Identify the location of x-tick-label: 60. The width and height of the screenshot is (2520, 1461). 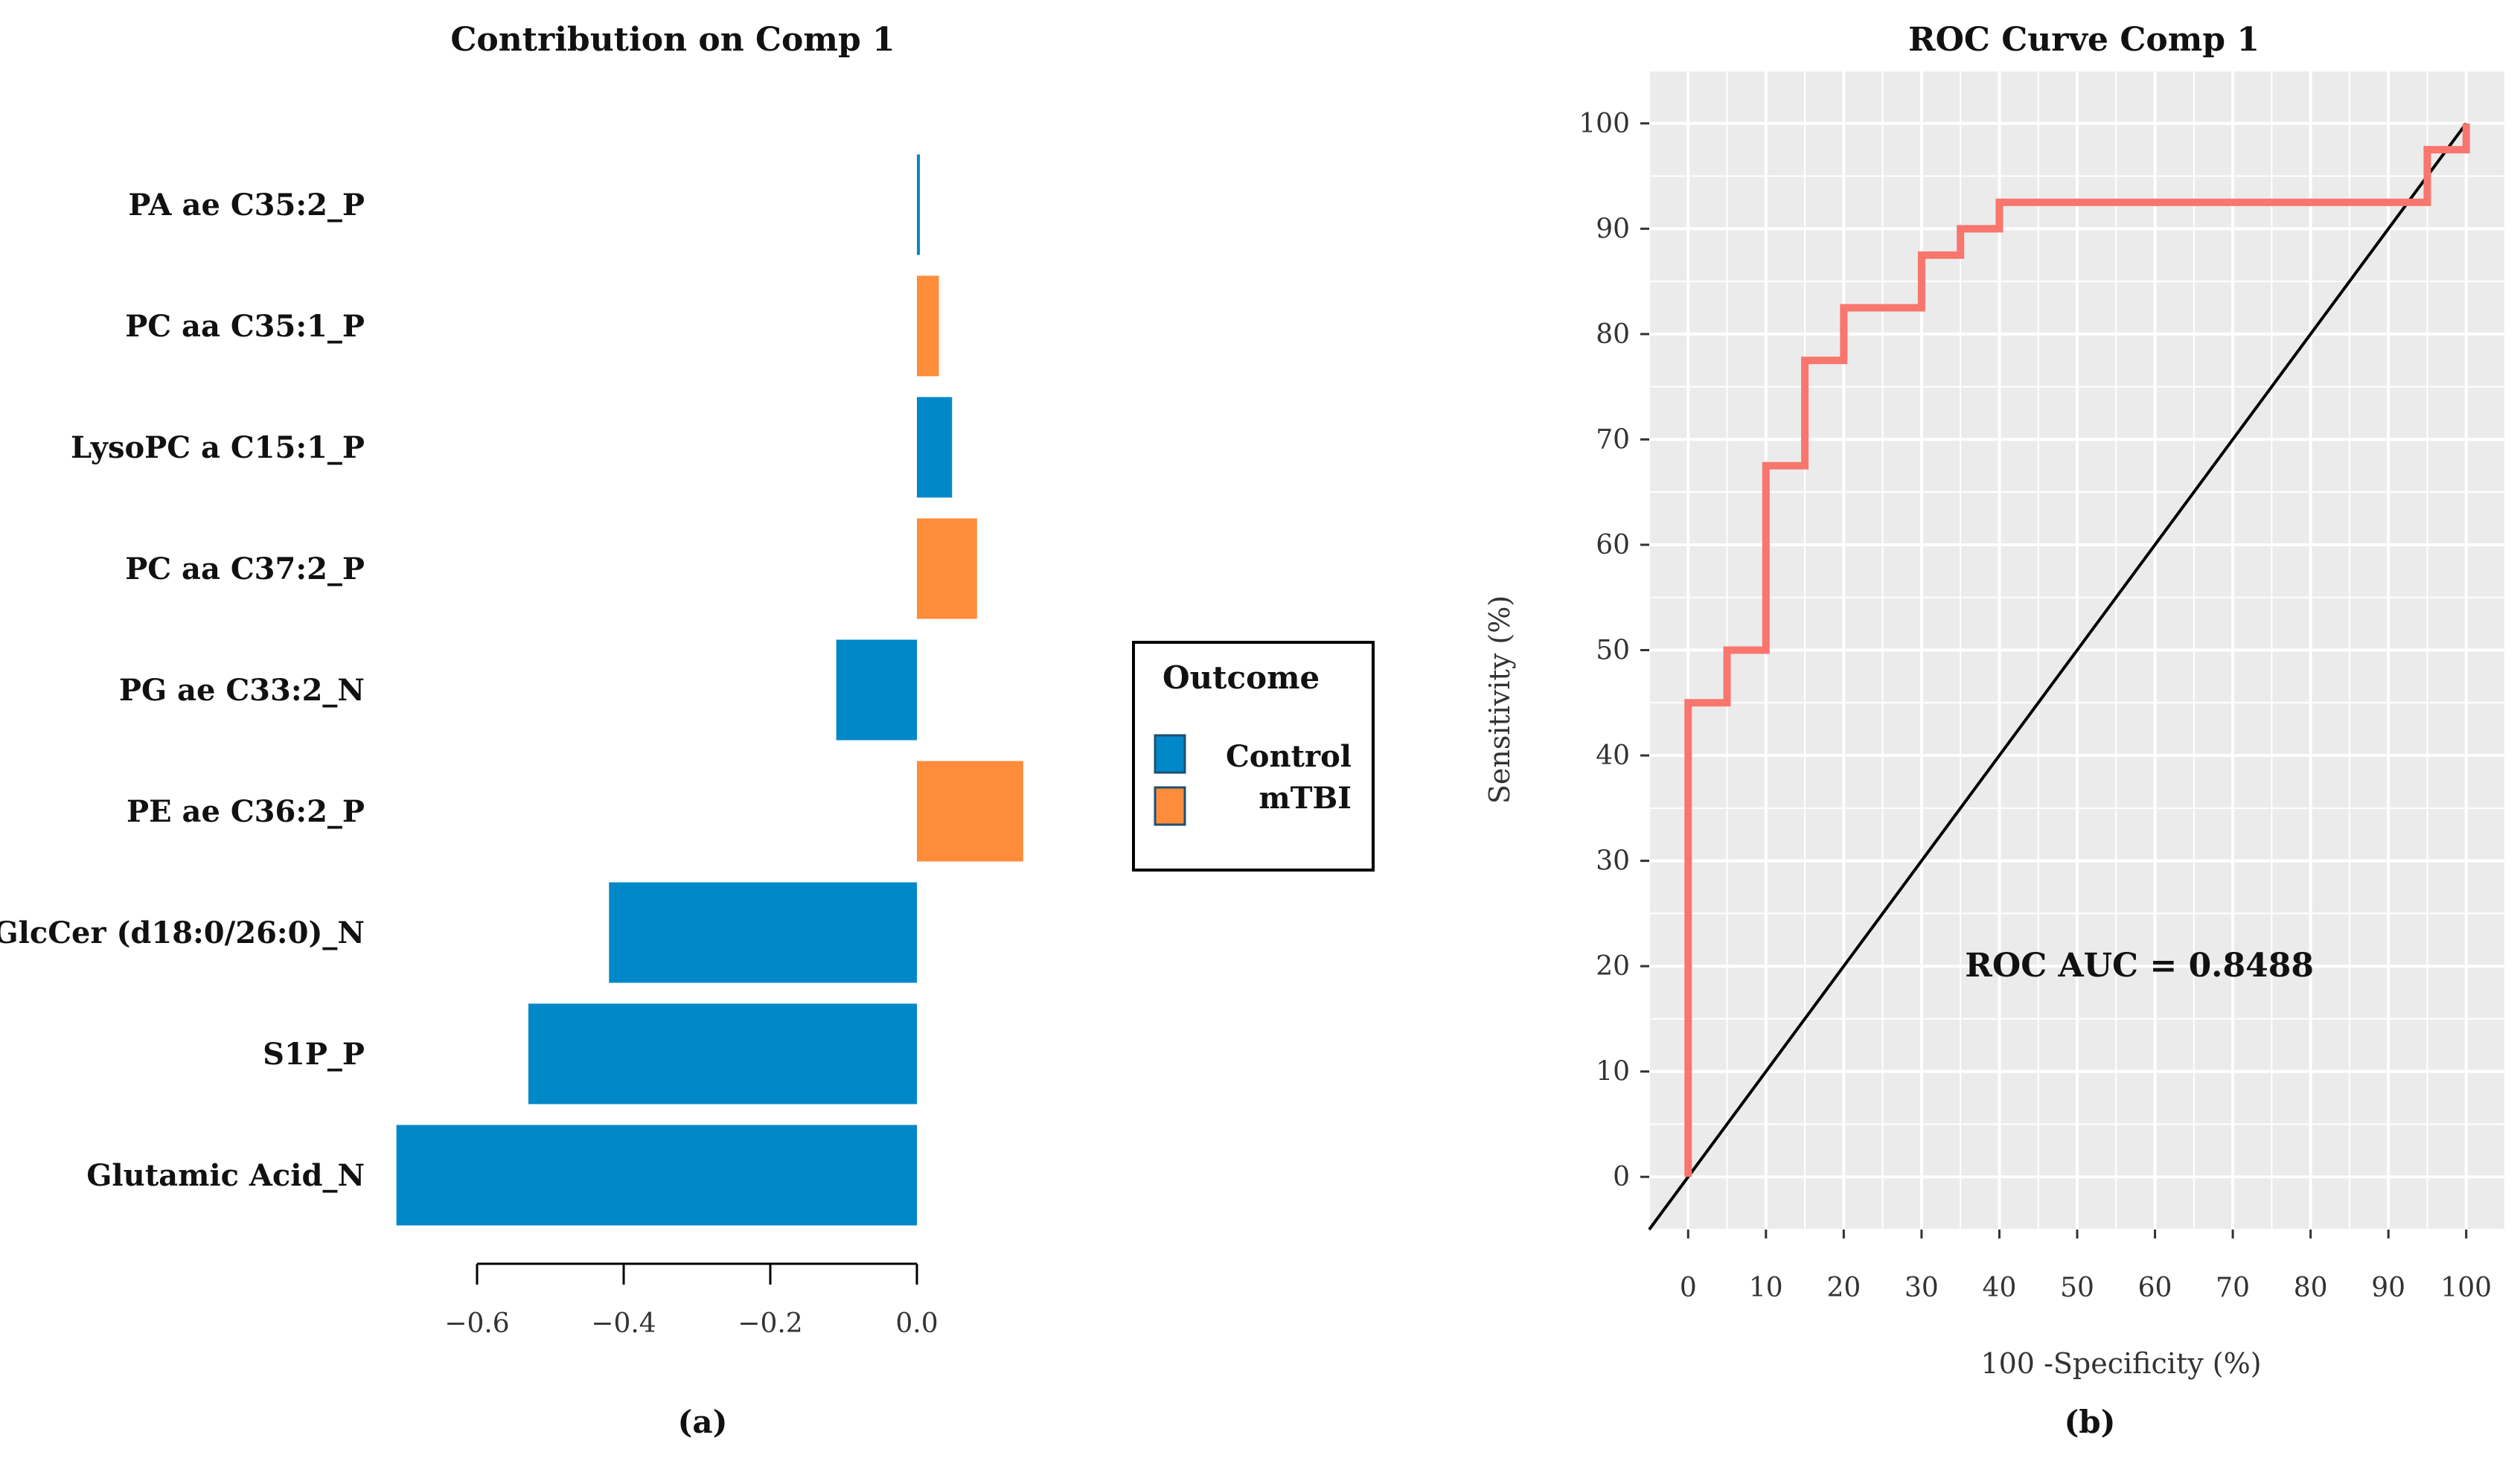
(2155, 1288).